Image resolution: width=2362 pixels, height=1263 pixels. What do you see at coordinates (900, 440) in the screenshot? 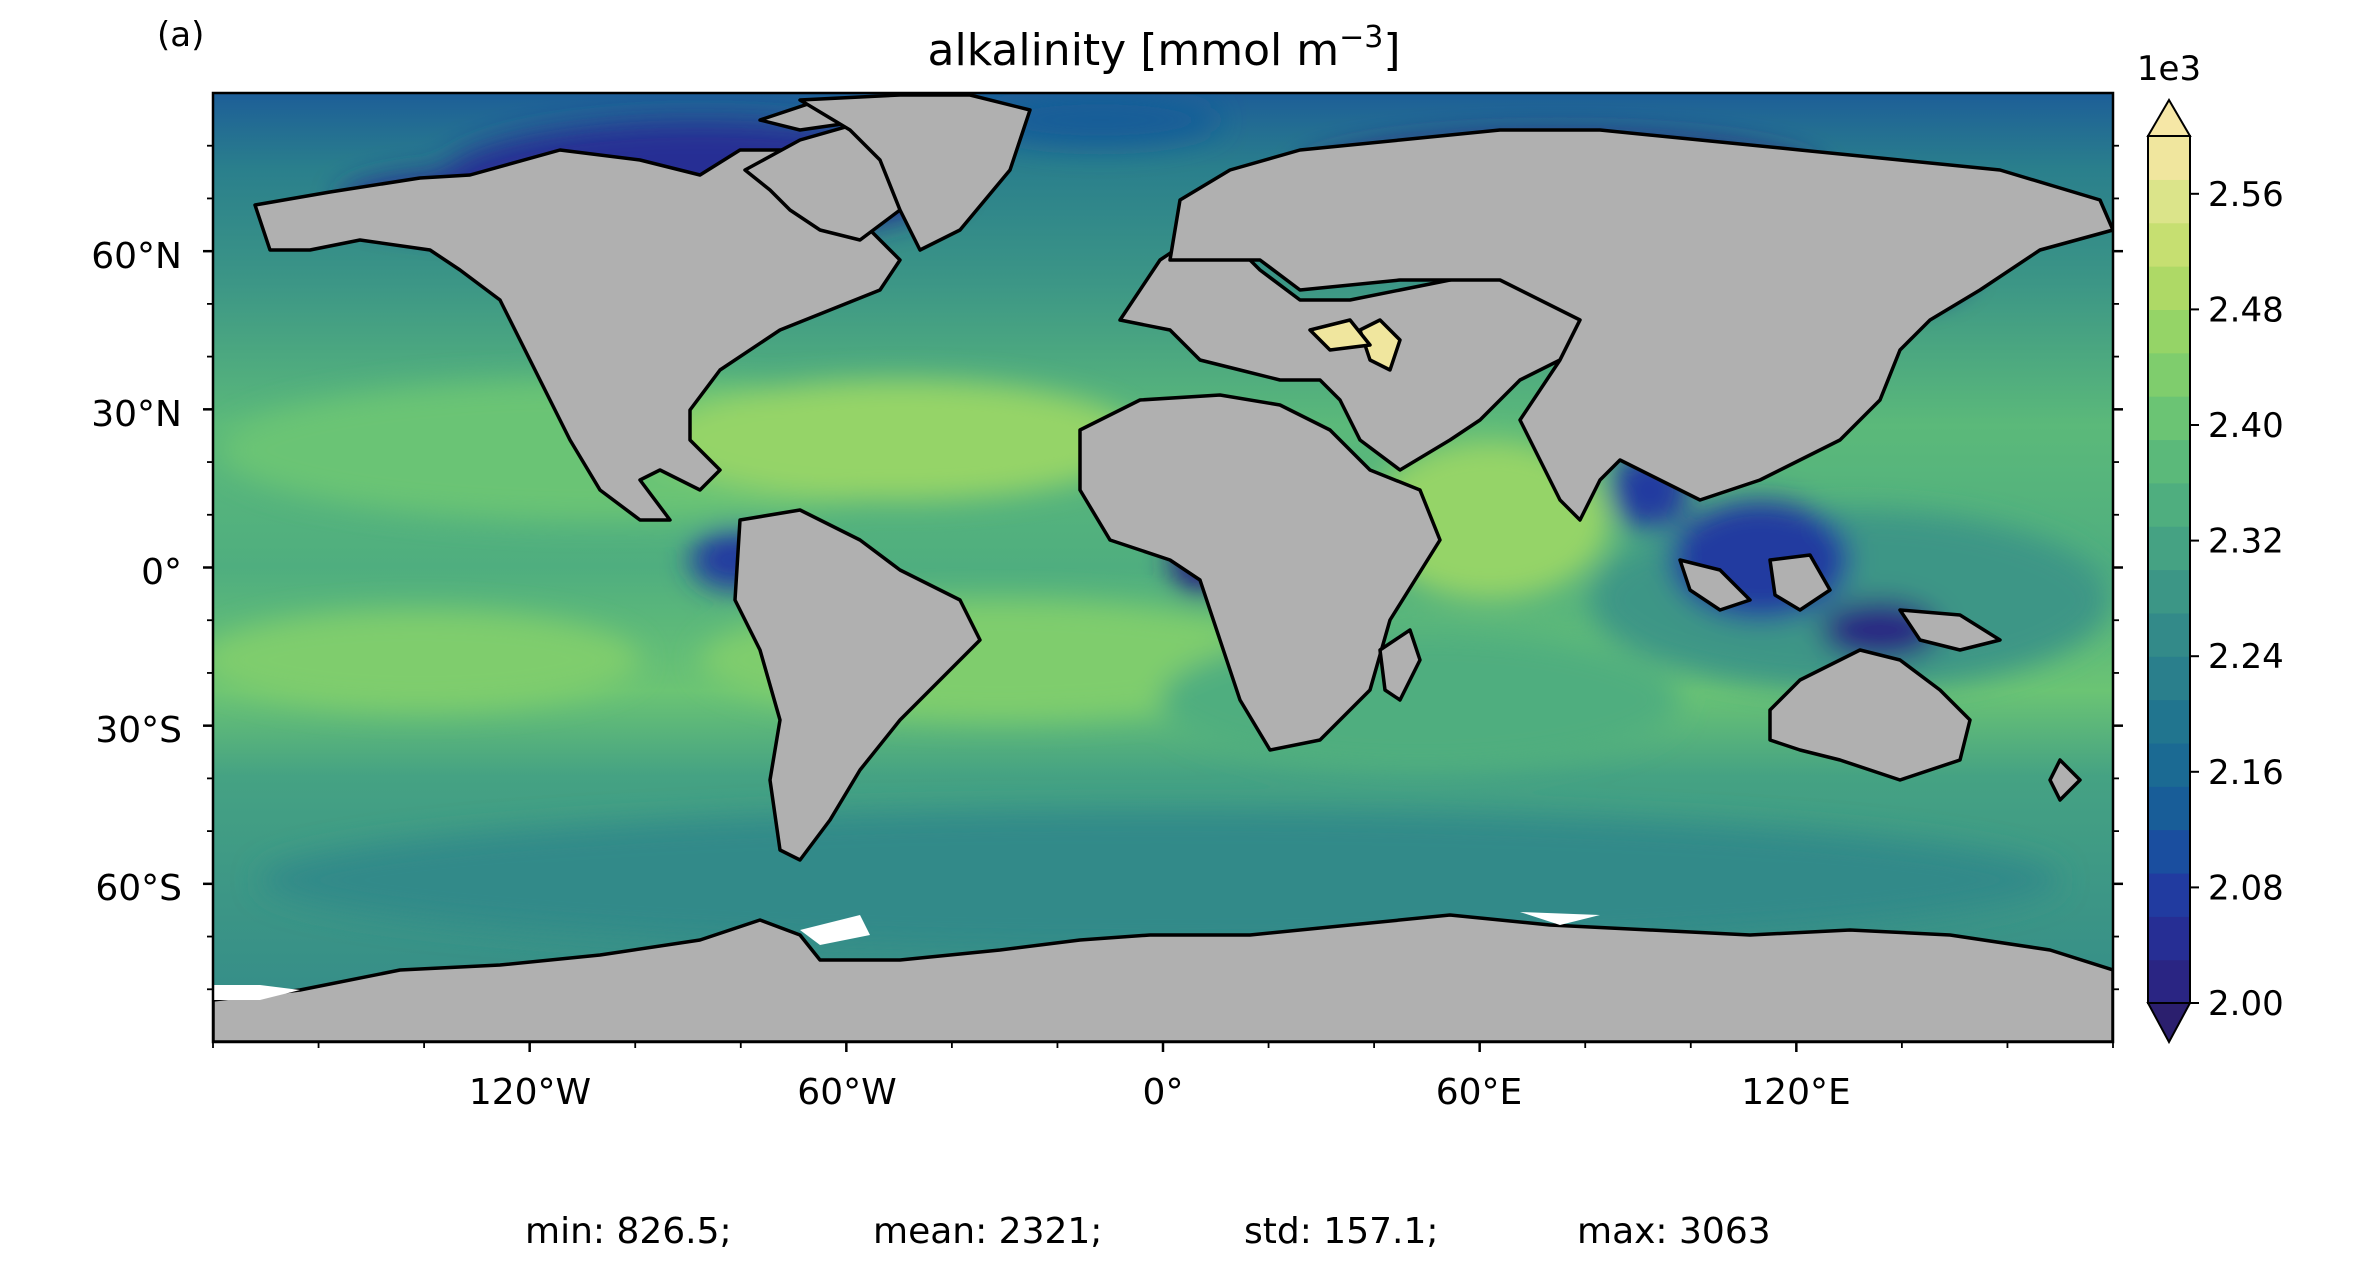
I see `patch-atlantic-north` at bounding box center [900, 440].